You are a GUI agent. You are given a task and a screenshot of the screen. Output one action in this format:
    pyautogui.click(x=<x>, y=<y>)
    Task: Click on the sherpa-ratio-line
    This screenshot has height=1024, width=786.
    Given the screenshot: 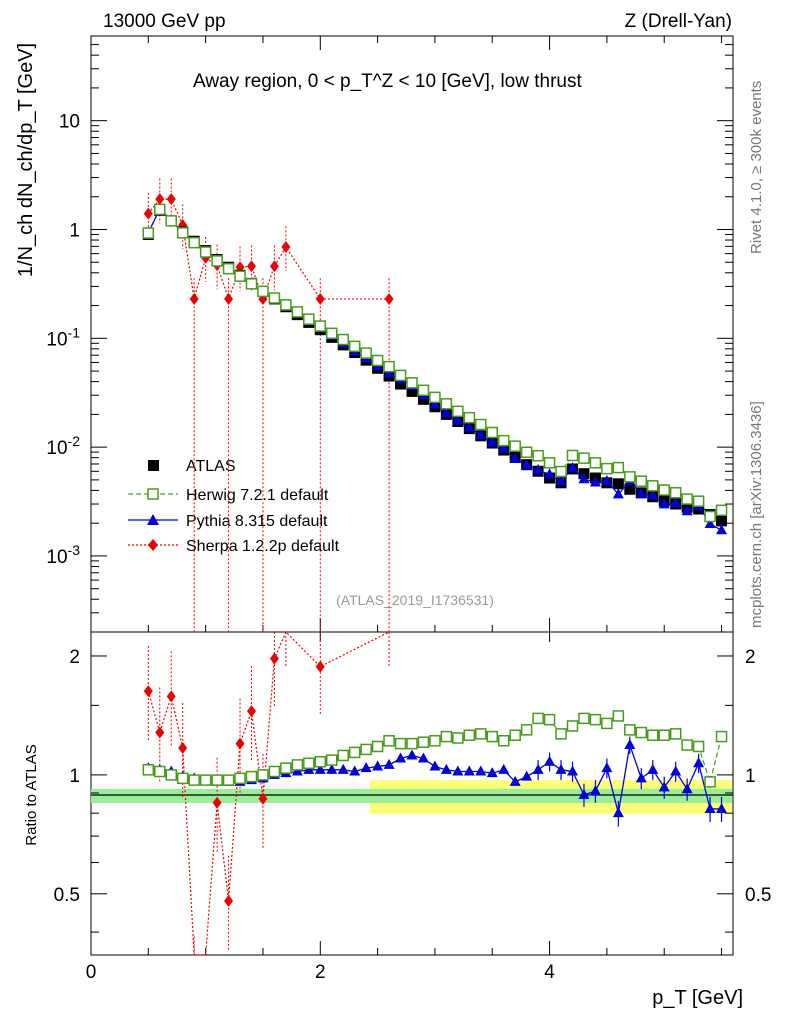 What is the action you would take?
    pyautogui.click(x=268, y=793)
    